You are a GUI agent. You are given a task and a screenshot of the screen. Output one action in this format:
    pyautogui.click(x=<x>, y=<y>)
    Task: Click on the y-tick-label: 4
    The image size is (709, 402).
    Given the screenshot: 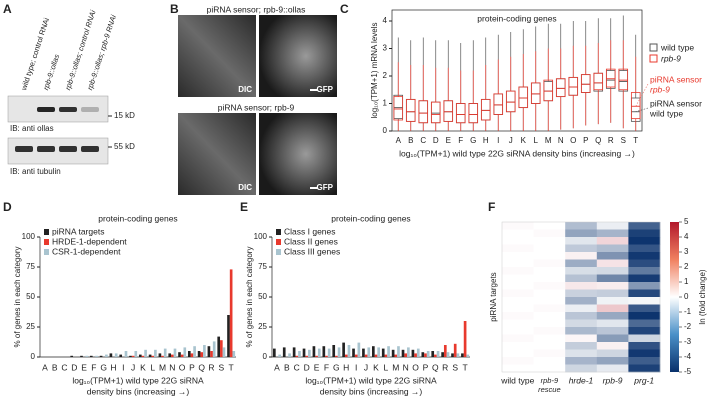 What is the action you would take?
    pyautogui.click(x=385, y=20)
    